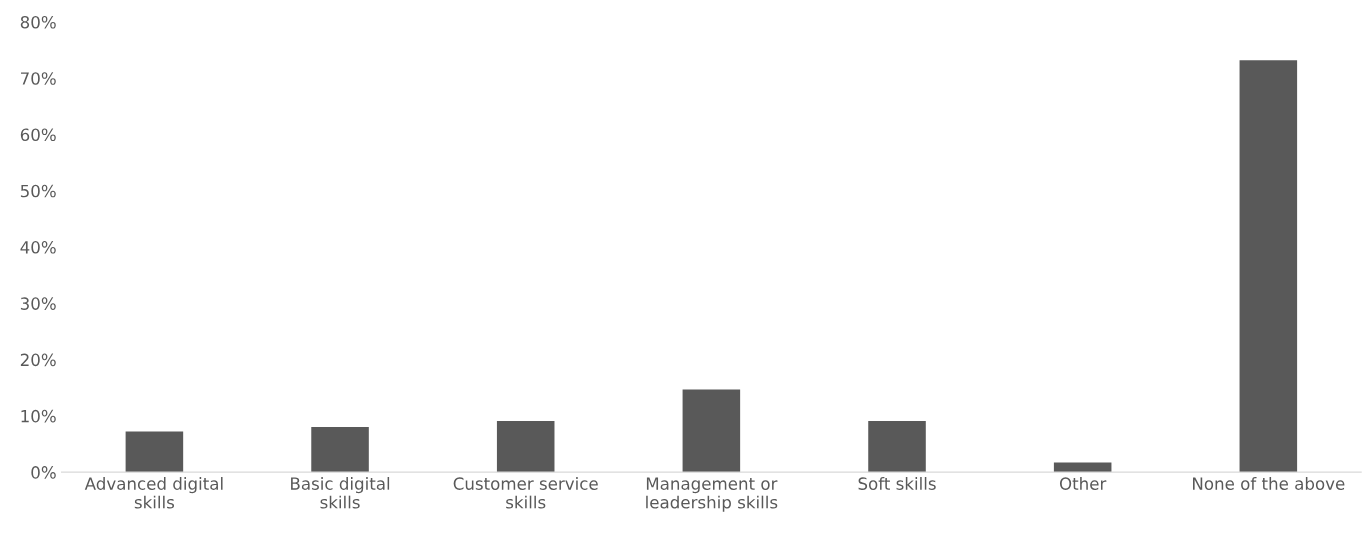  I want to click on x-tick-label: Customer service skills, so click(525, 493).